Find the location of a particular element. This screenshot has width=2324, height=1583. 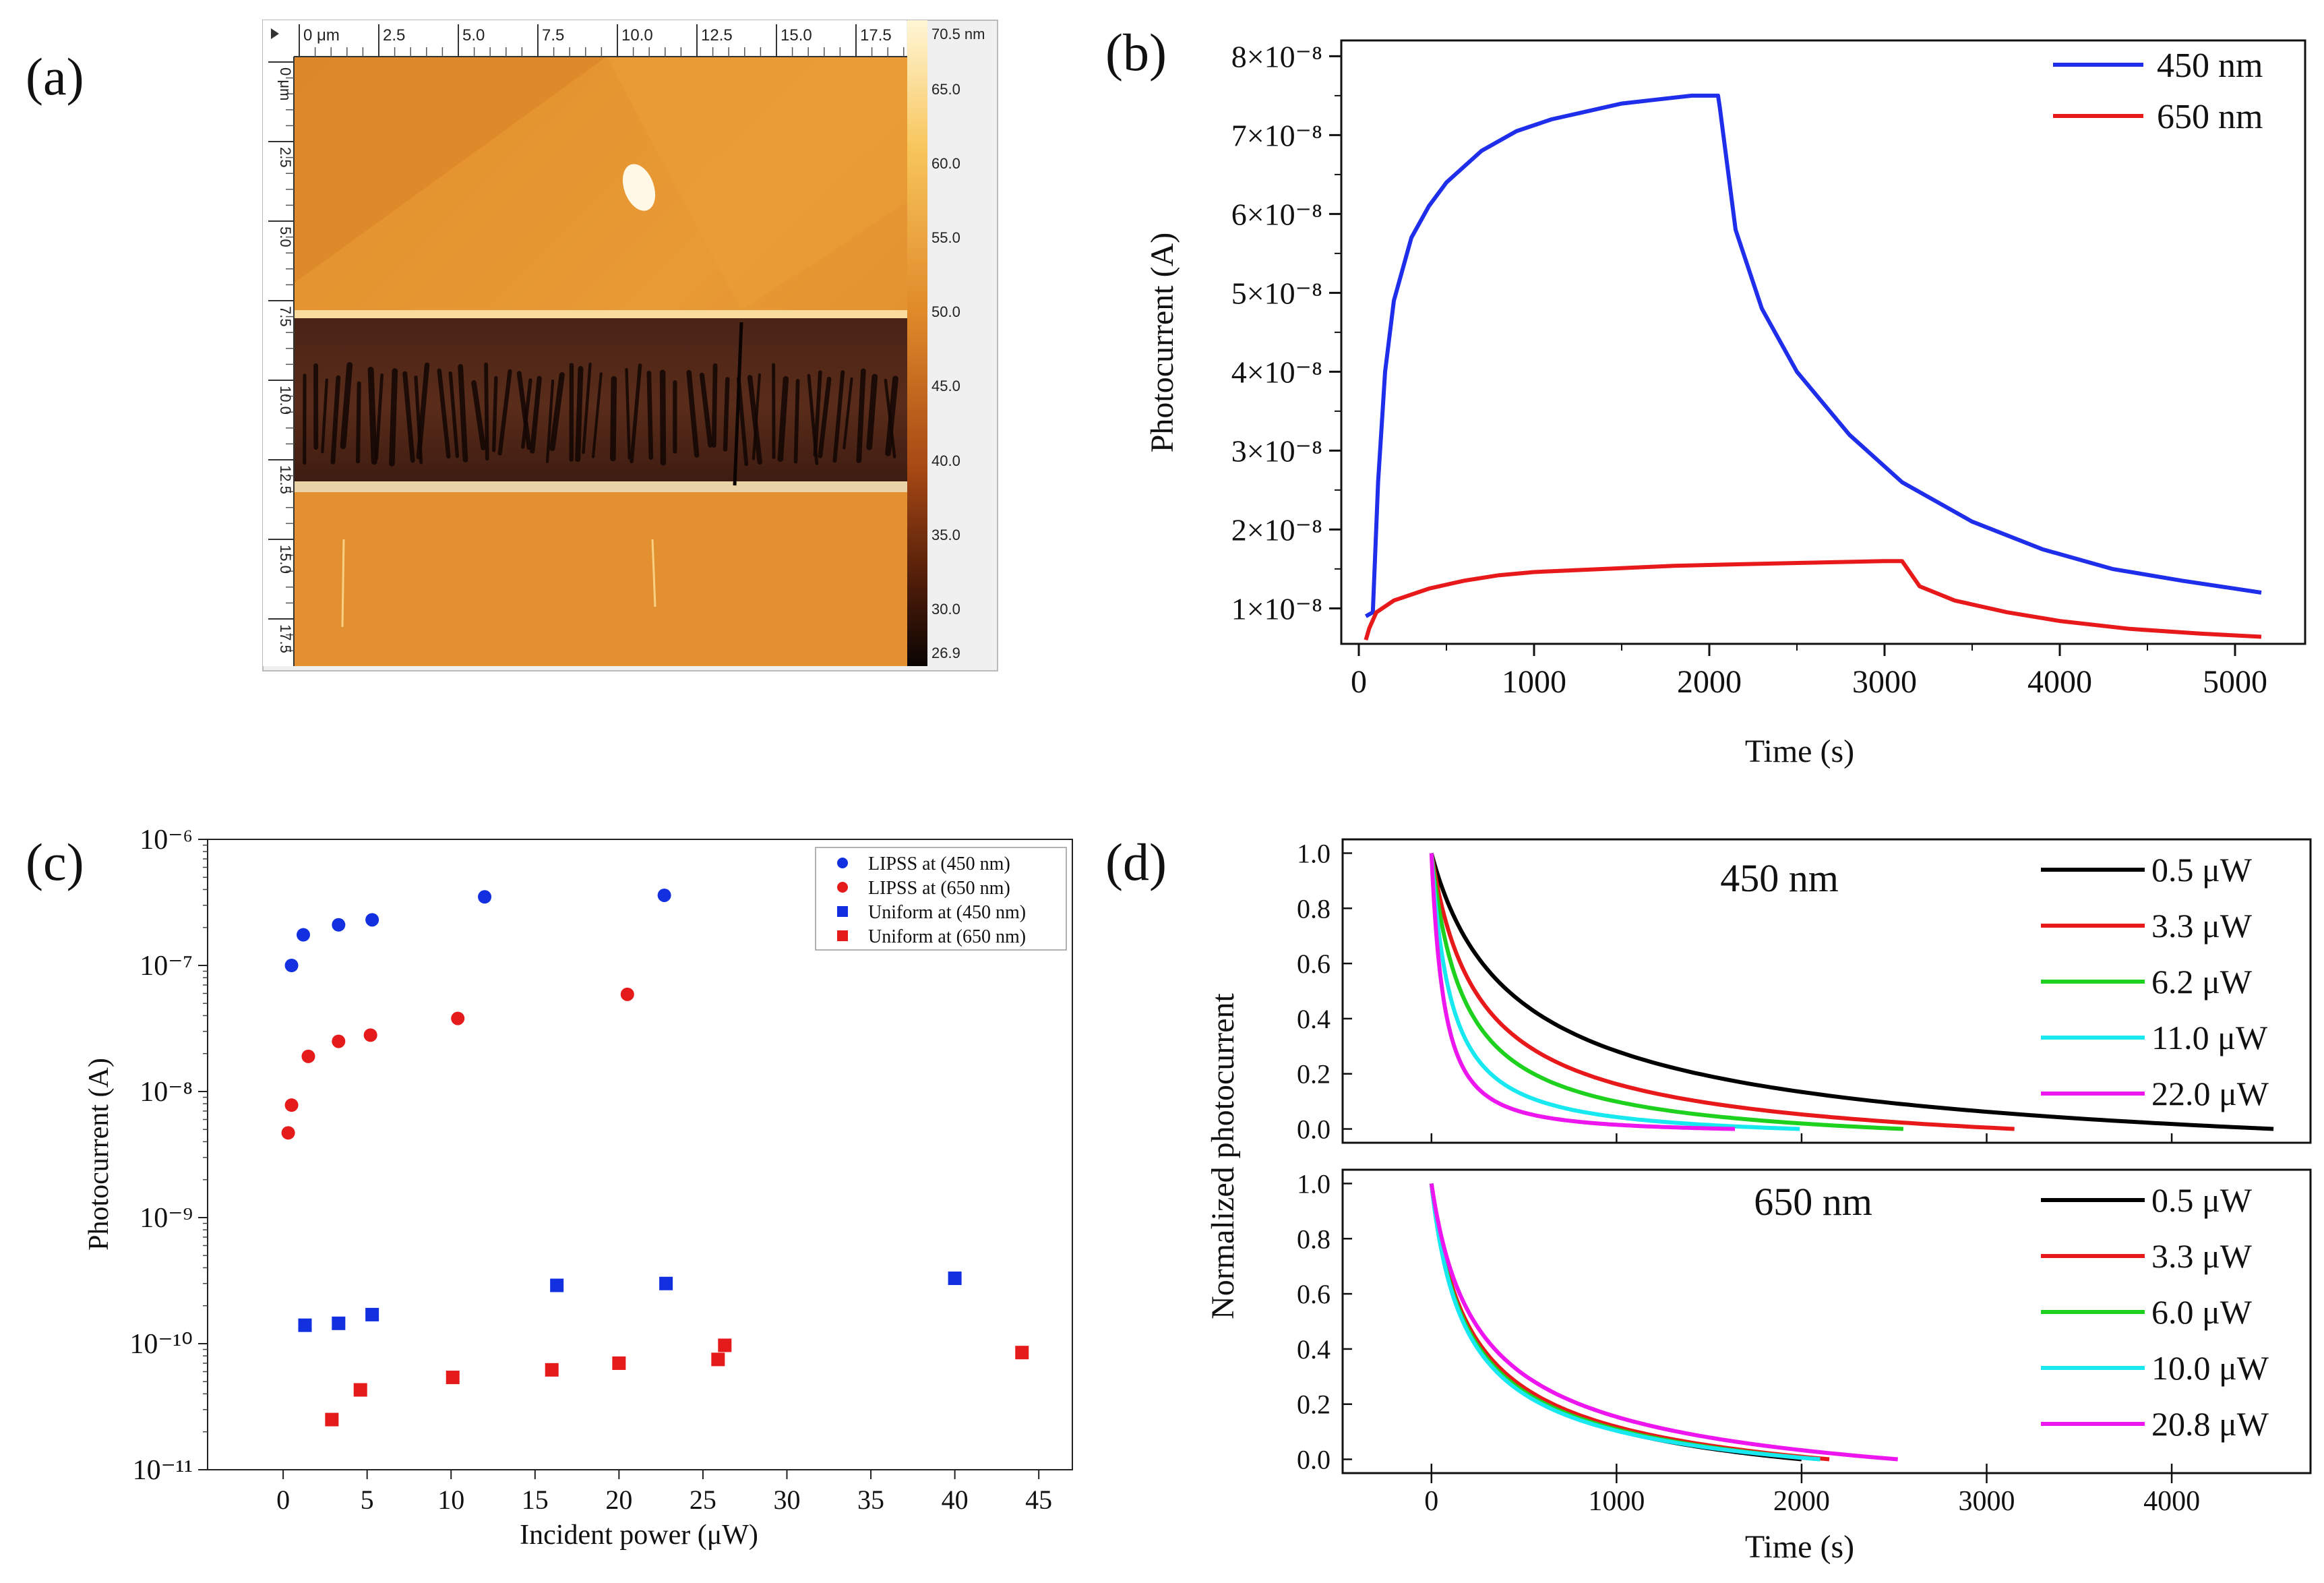

afm-scale-label: 60.0 is located at coordinates (945, 163).